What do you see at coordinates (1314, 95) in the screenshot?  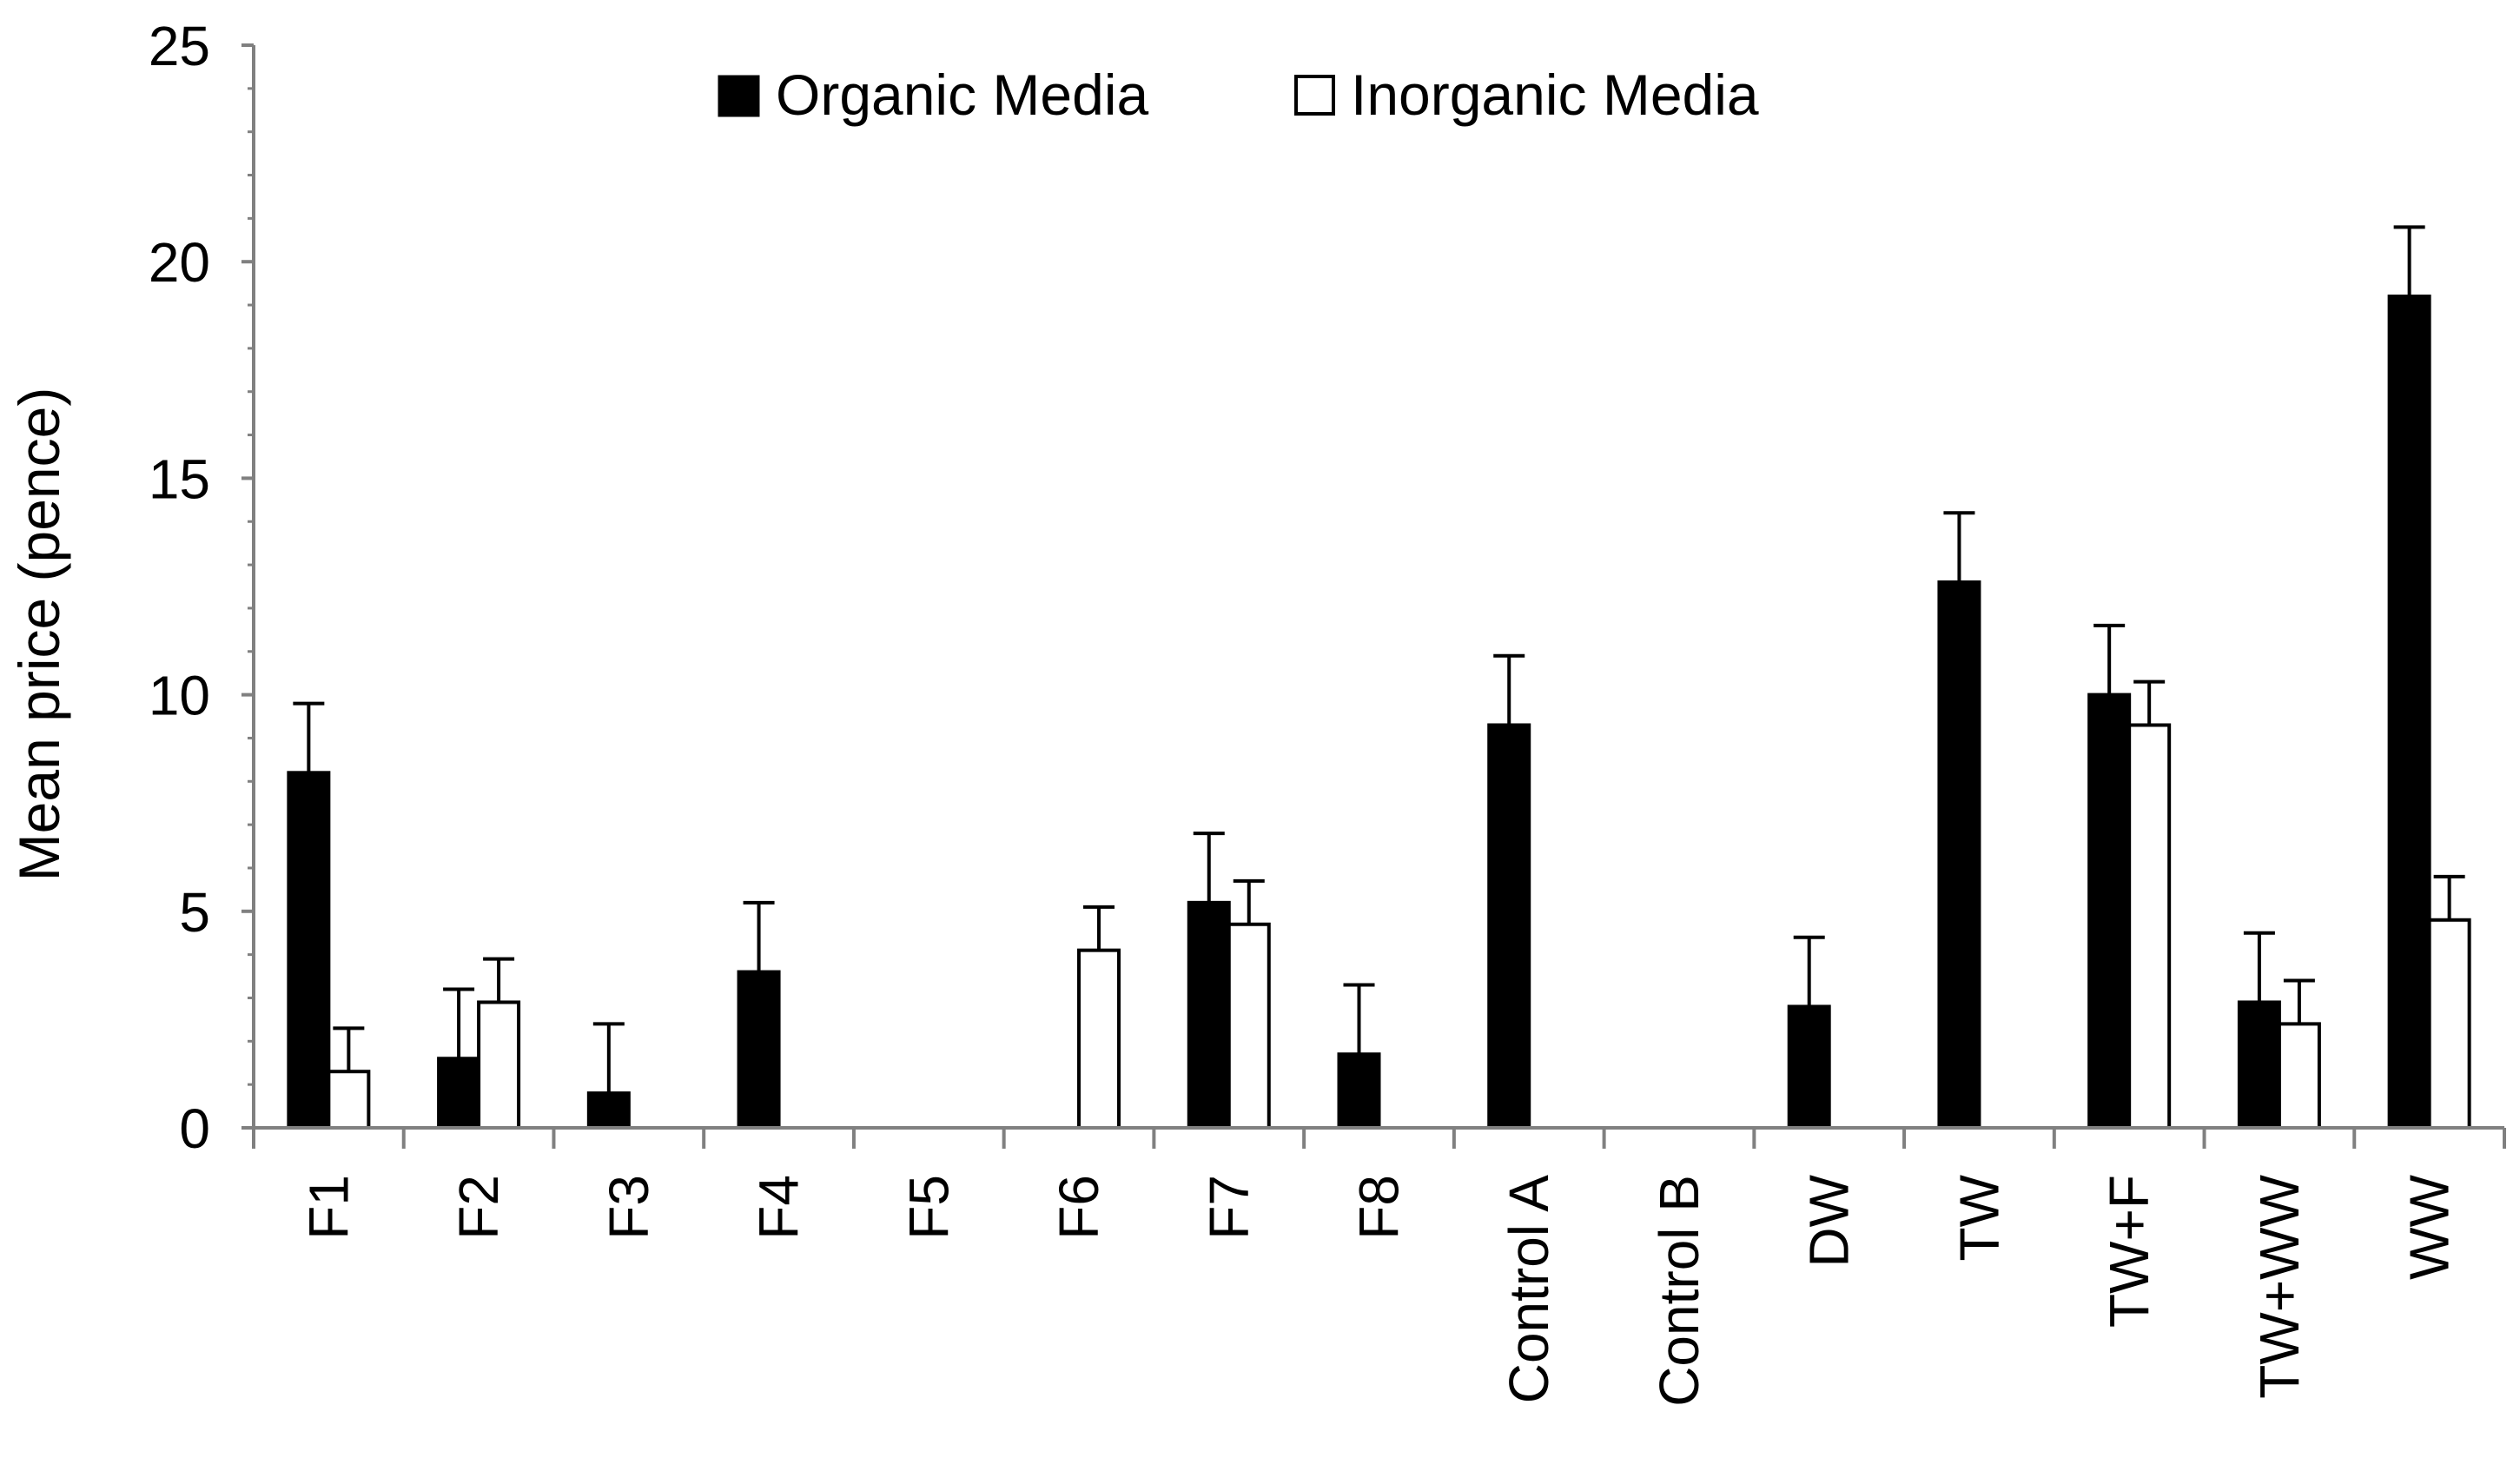 I see `legend-swatch-inorganic` at bounding box center [1314, 95].